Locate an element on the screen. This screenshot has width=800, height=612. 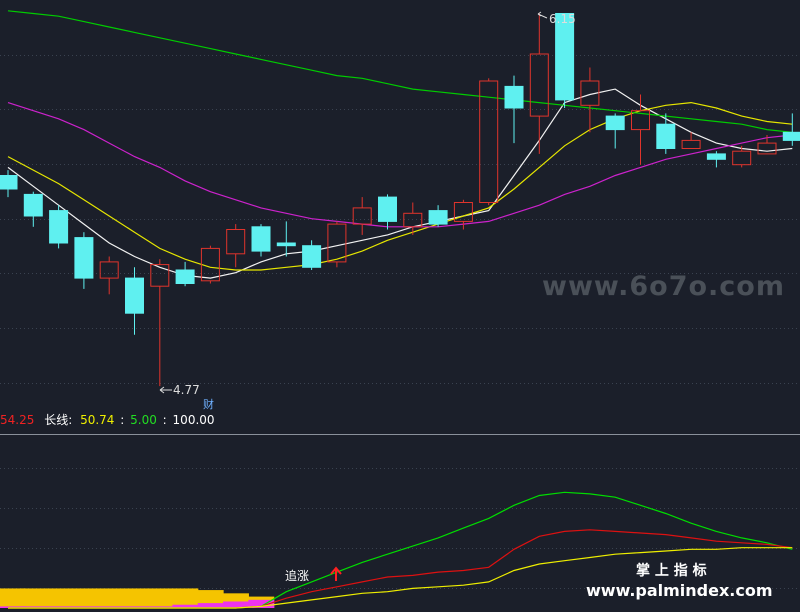
finance-flag: 财 is located at coordinates (208, 404).